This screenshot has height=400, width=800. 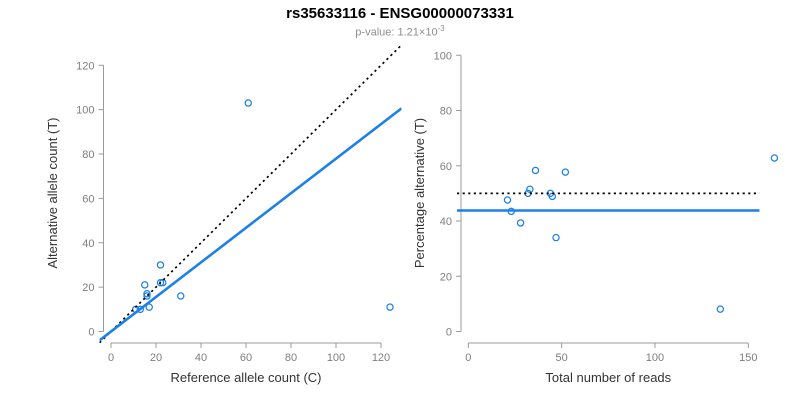 I want to click on left-x-tick-label: 0, so click(x=111, y=358).